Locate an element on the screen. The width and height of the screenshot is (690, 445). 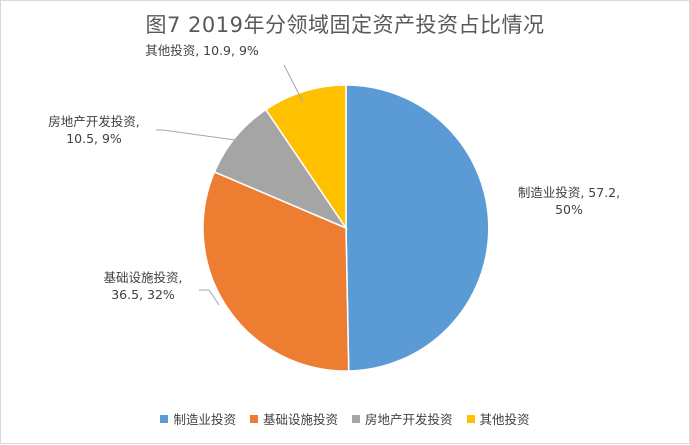
data-label: 制造业投资, 57.2, 50% is located at coordinates (569, 201).